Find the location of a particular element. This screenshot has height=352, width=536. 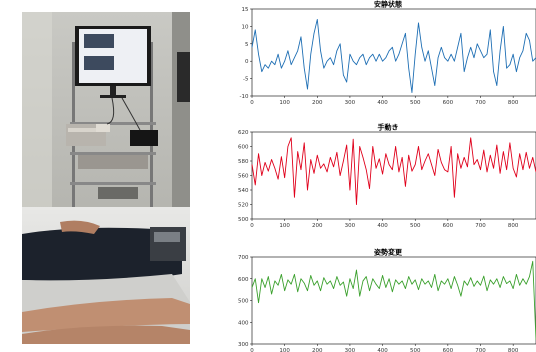

y-tick-label: 300 is located at coordinates (243, 345).